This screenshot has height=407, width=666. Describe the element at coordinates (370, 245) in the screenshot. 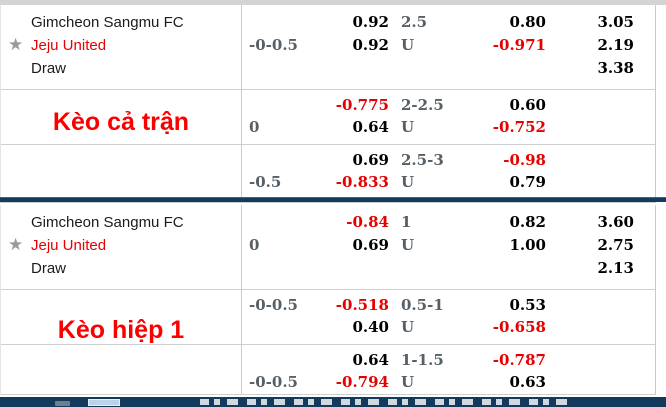

I see `handicap-odds-away: 0.69` at that location.